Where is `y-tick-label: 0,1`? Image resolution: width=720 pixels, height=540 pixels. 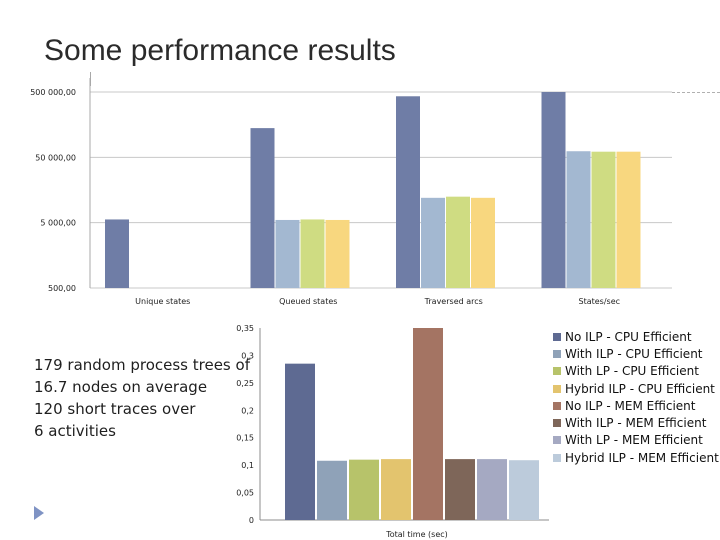
y-tick-label: 0,1 is located at coordinates (247, 465).